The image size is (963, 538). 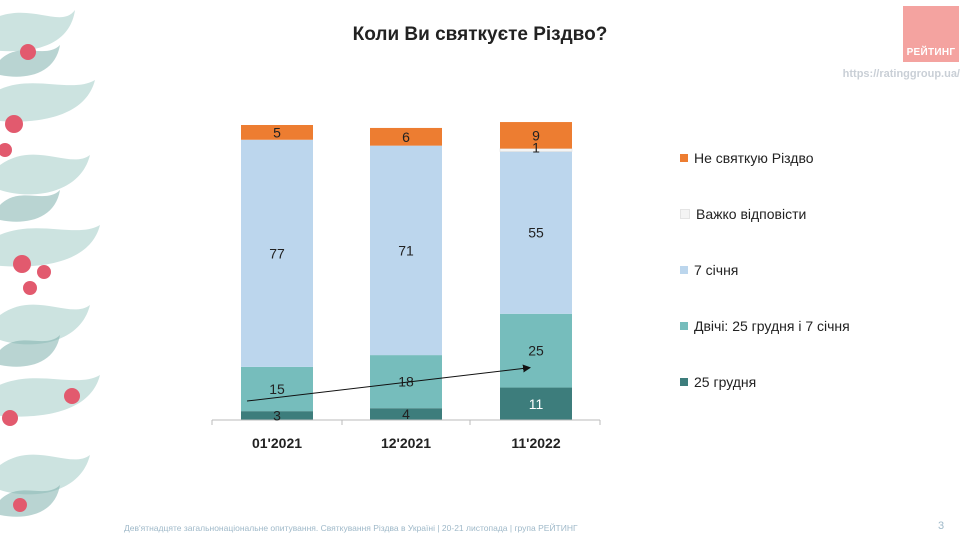 I want to click on value-label-1-1: 18, so click(x=406, y=382).